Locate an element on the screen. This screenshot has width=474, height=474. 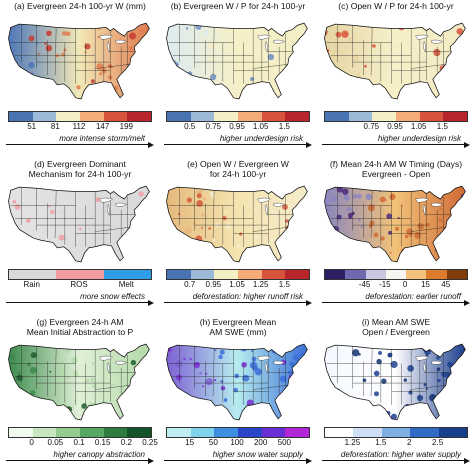
colorbar-tick-label: 0.75 is located at coordinates (213, 126).